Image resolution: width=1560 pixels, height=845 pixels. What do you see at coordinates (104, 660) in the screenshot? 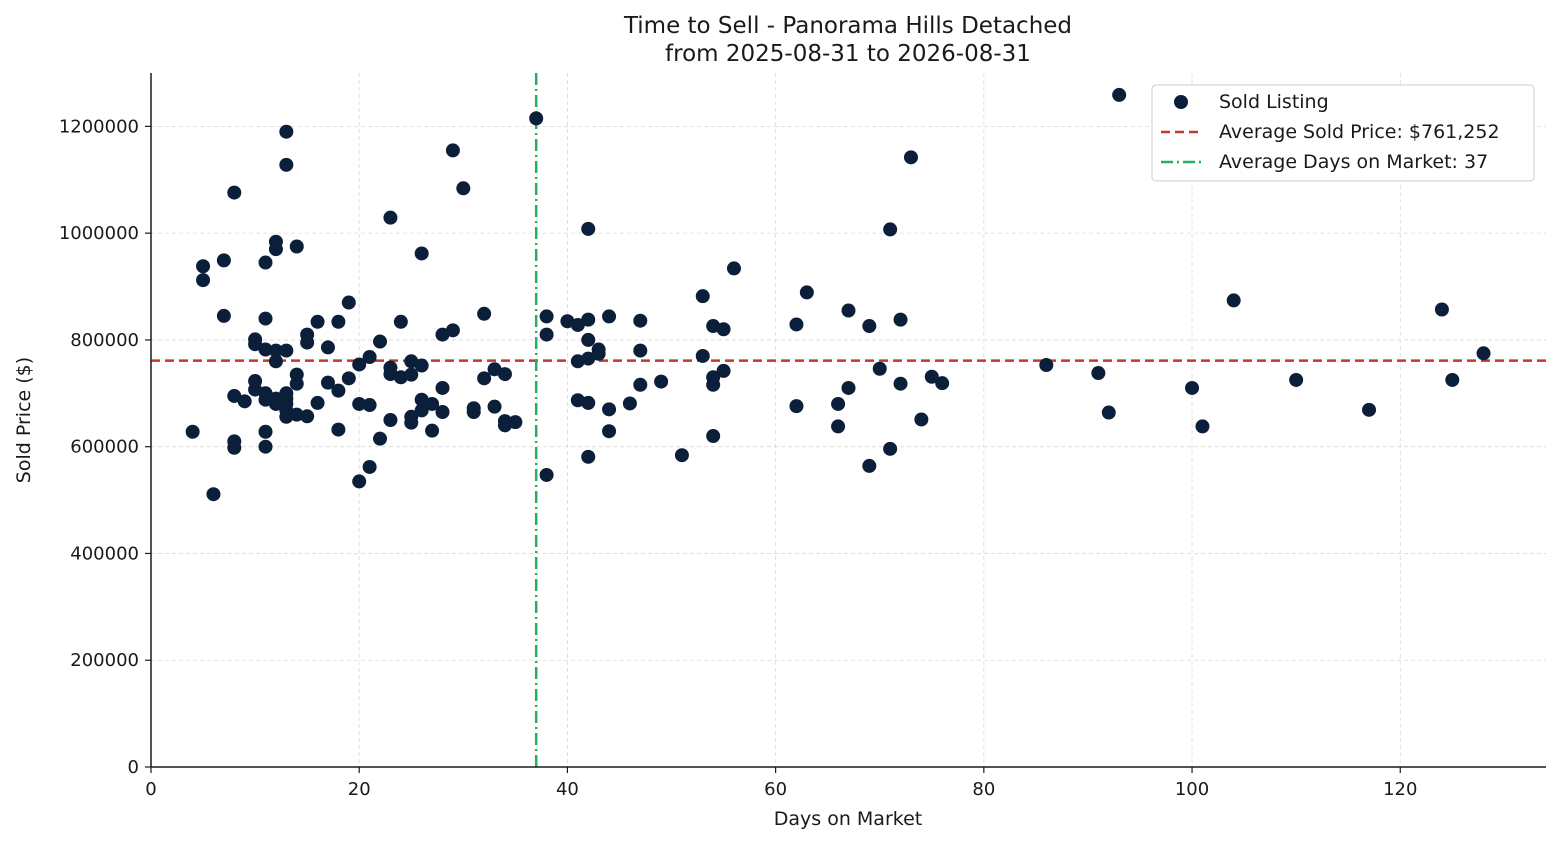
I see `y-tick-label: 200000` at bounding box center [104, 660].